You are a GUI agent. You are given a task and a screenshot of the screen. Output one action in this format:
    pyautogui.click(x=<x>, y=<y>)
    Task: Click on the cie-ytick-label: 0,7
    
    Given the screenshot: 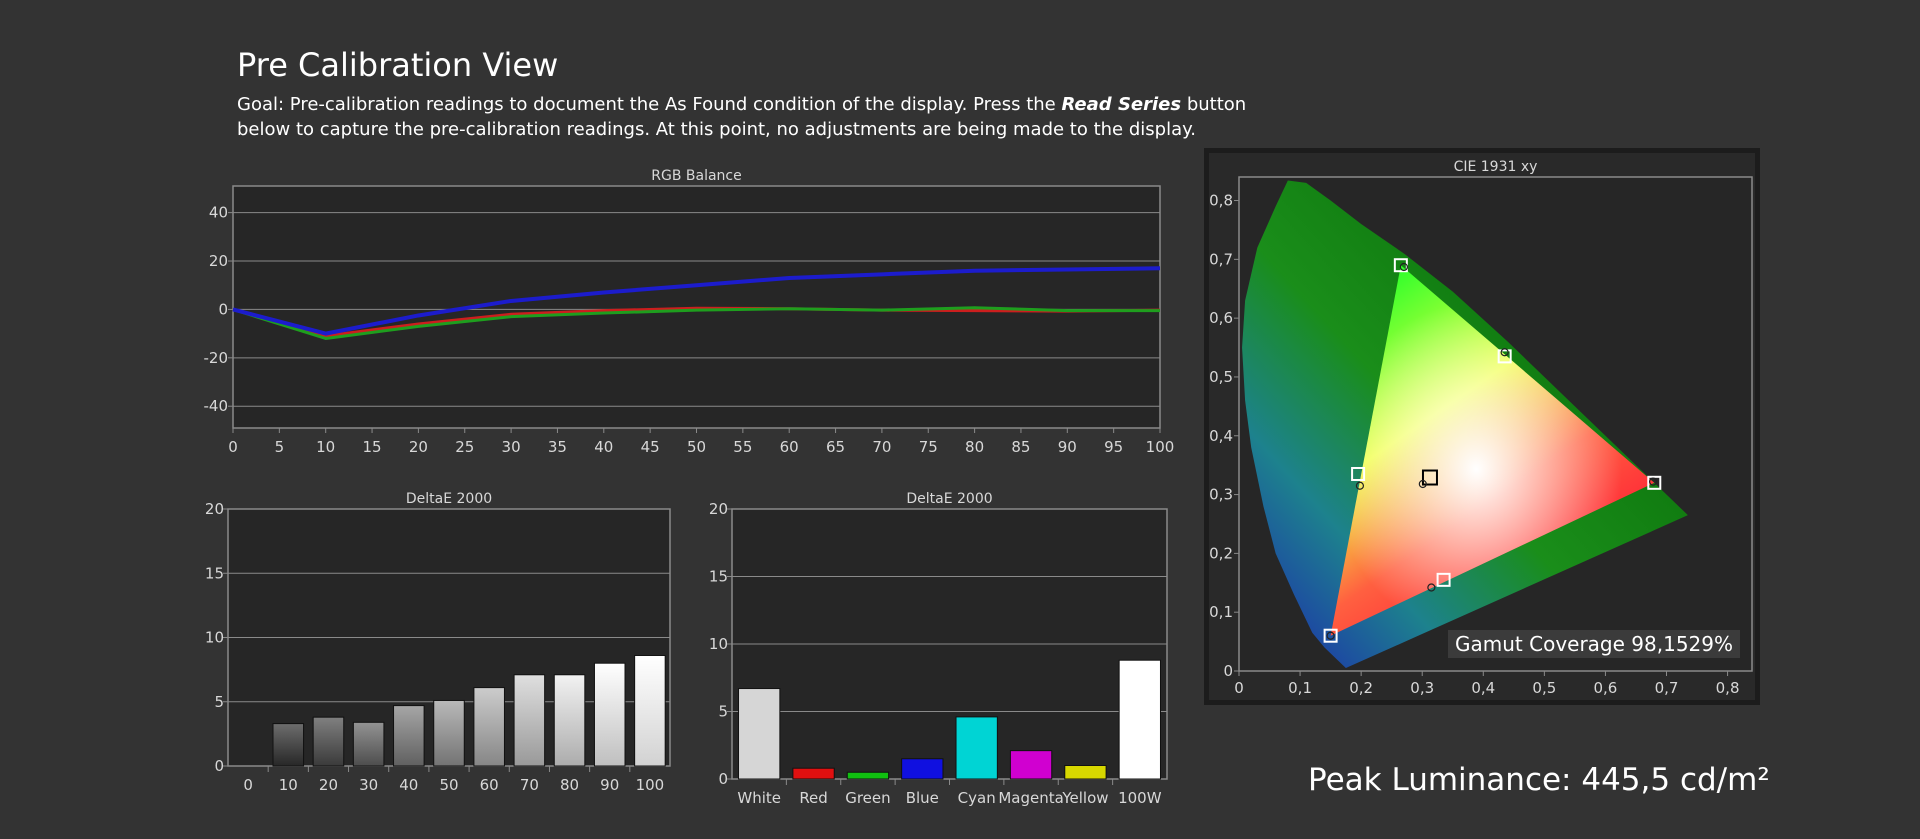 What is the action you would take?
    pyautogui.click(x=1221, y=259)
    